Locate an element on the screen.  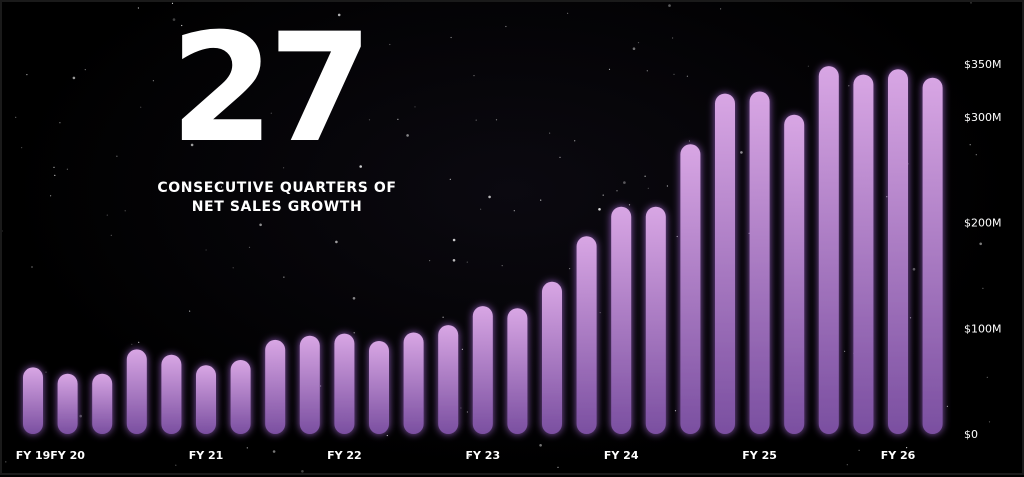
y-tick-label: $350M is located at coordinates (983, 64).